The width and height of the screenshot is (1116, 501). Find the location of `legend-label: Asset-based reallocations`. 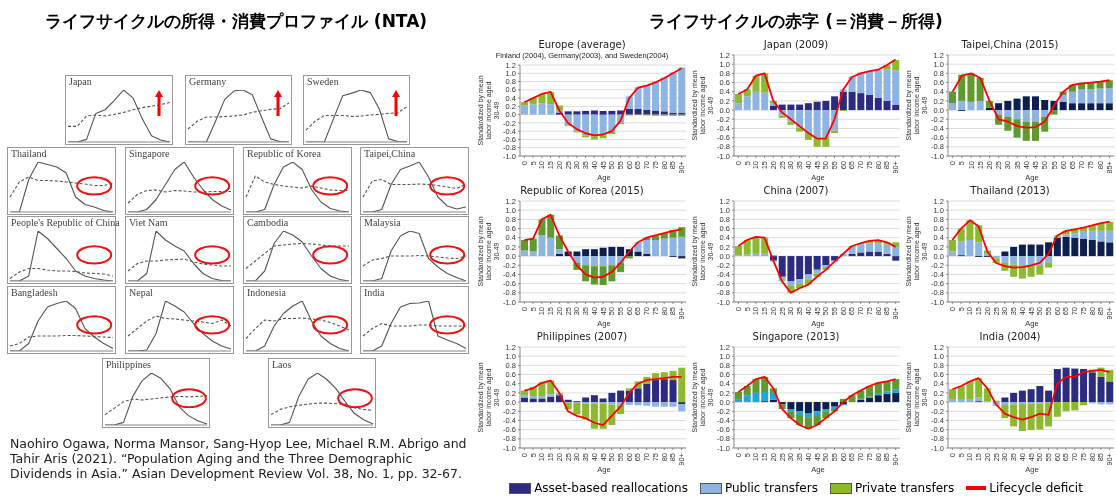

legend-label: Asset-based reallocations is located at coordinates (611, 488).